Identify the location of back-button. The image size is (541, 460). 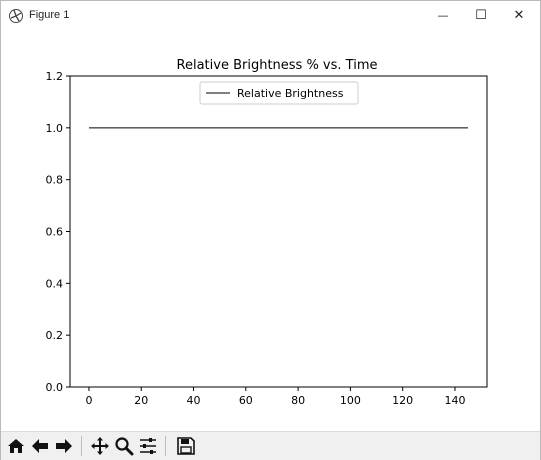
(40, 446).